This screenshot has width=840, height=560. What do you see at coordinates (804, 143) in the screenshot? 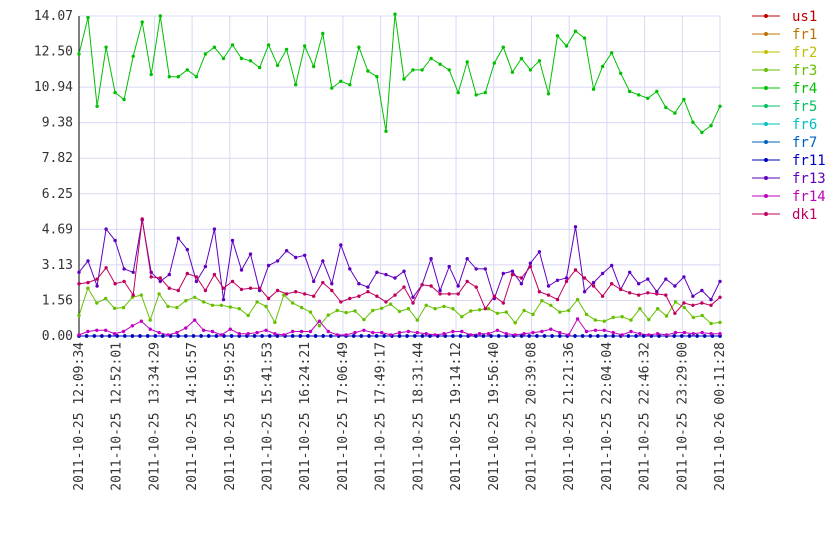
I see `legend-label: fr7` at bounding box center [804, 143].